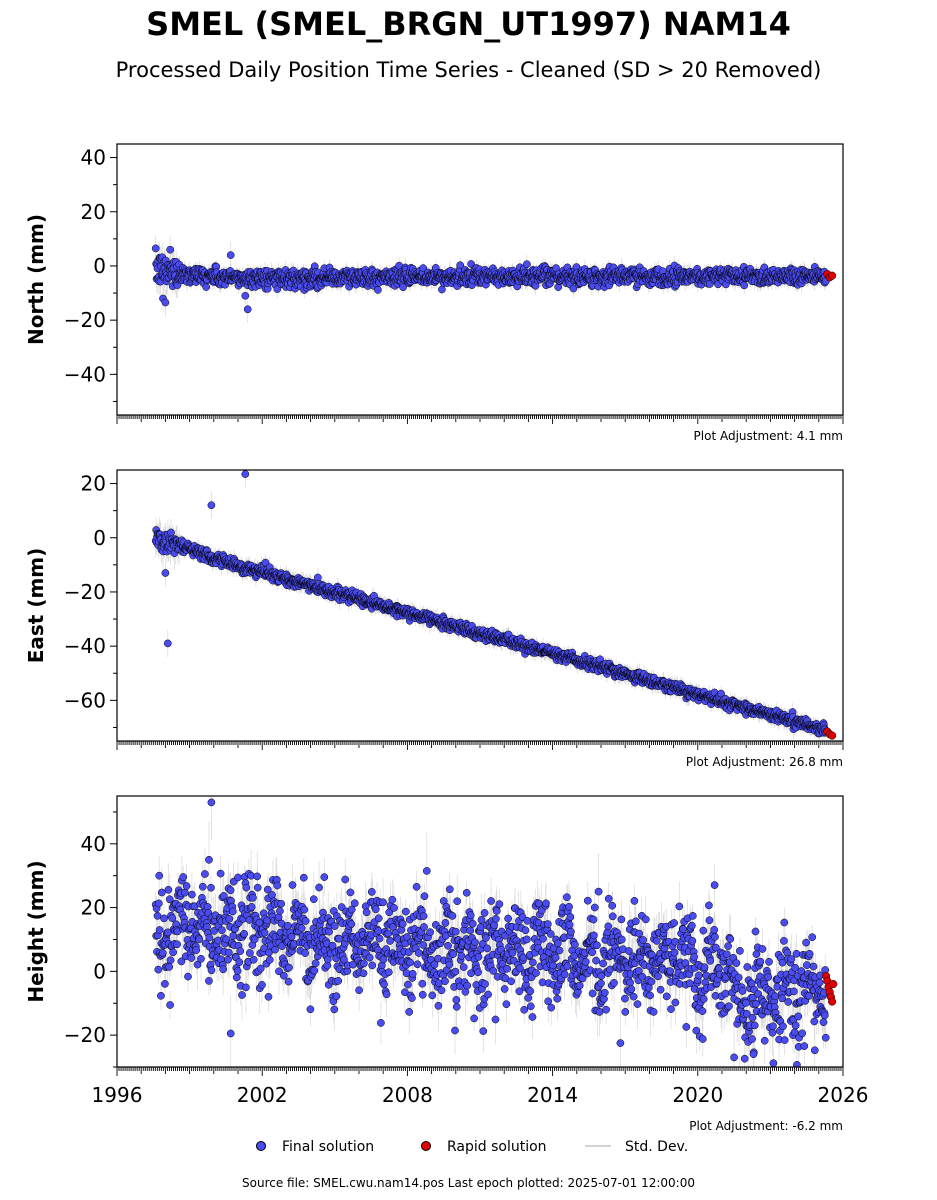 This screenshot has height=1200, width=937. What do you see at coordinates (768, 436) in the screenshot?
I see `north-plot-adjustment: Plot Adjustment: 4.1 mm` at bounding box center [768, 436].